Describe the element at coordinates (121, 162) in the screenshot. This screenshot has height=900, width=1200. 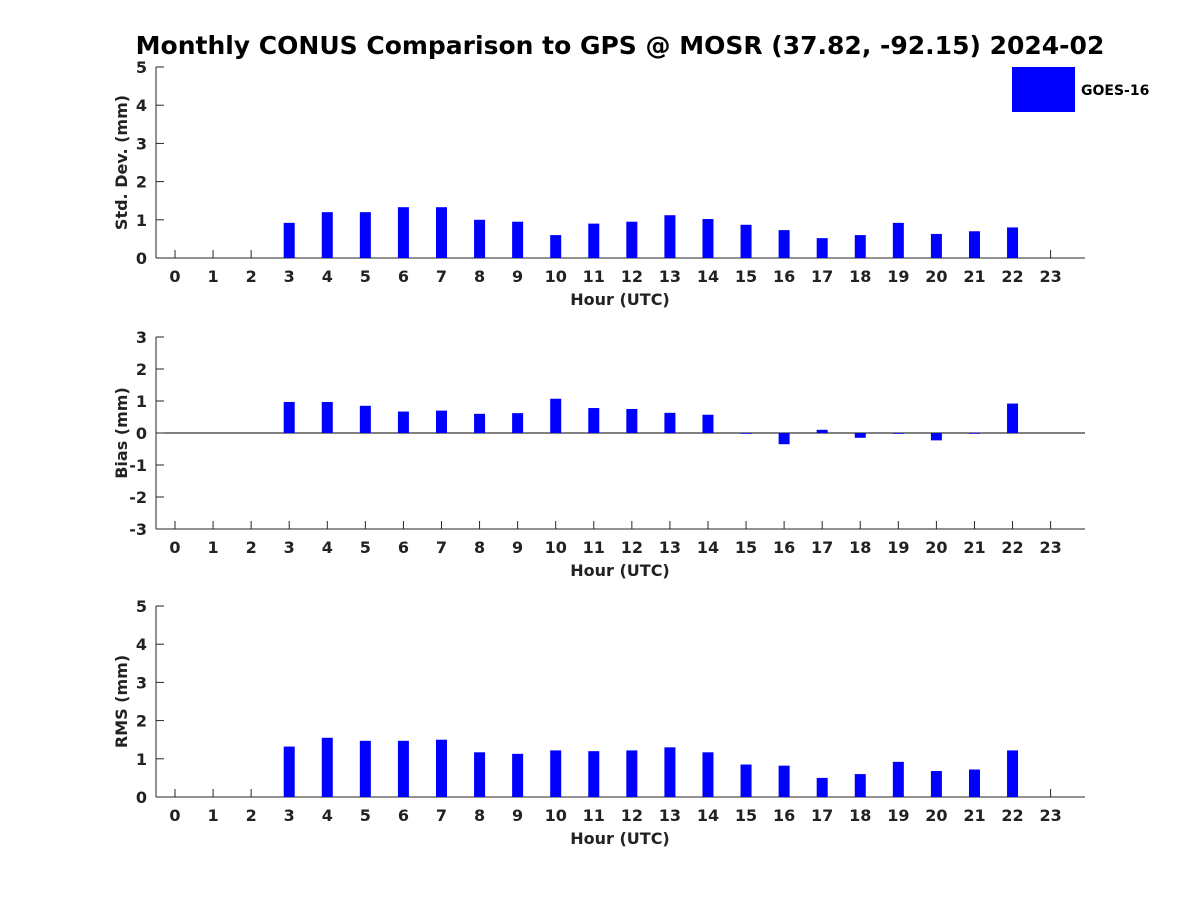
I see `y-axis-label: Std. Dev. (mm)` at that location.